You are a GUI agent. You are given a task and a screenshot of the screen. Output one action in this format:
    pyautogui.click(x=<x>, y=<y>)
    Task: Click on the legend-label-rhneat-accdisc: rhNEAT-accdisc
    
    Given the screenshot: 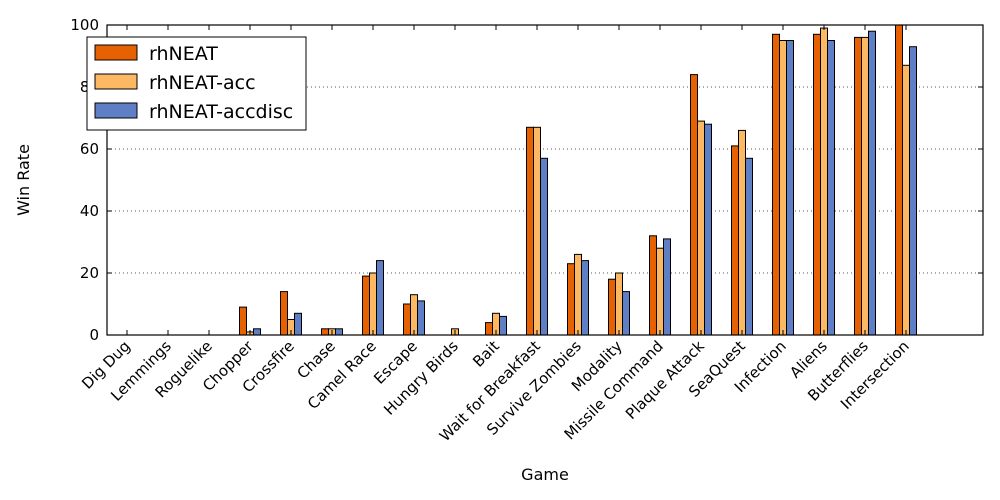 What is the action you would take?
    pyautogui.click(x=221, y=112)
    